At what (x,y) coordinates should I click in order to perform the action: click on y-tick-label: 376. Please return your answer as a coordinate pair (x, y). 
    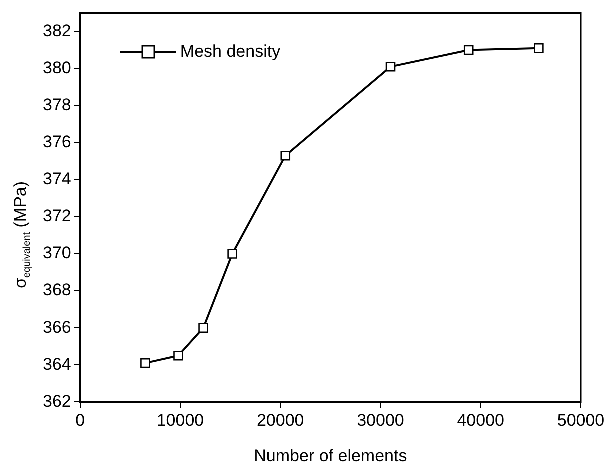
    Looking at the image, I should click on (57, 142).